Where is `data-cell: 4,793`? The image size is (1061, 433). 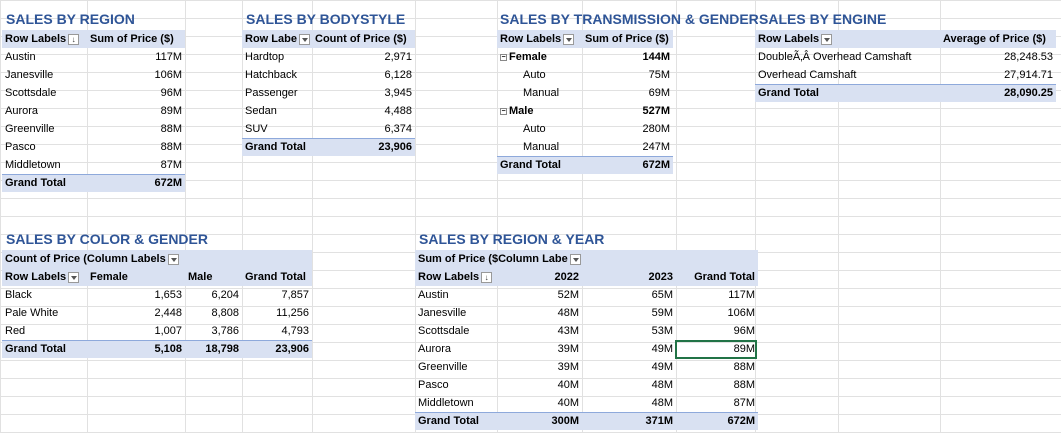 data-cell: 4,793 is located at coordinates (295, 331).